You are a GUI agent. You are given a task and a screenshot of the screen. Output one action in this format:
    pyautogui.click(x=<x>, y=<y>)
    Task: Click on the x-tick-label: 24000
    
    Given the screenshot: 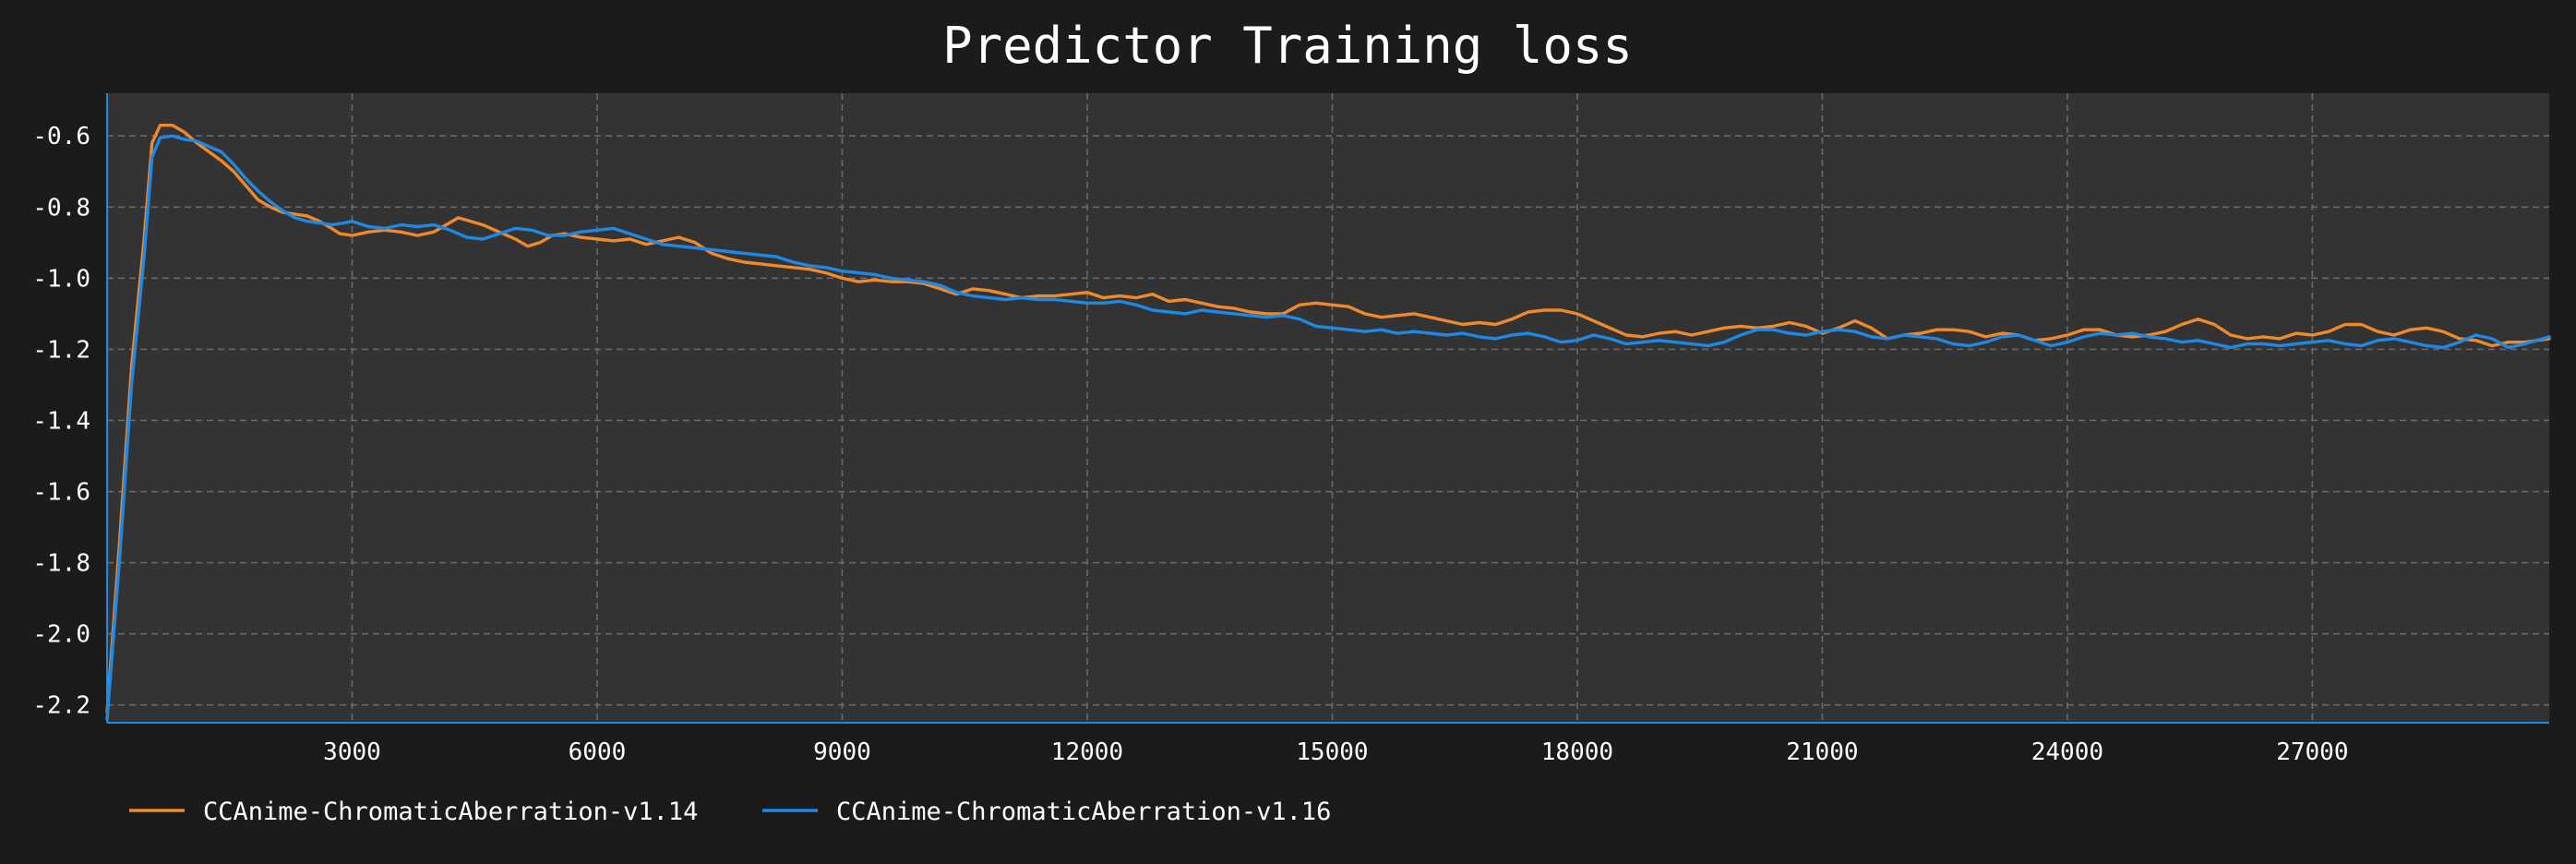 What is the action you would take?
    pyautogui.click(x=2067, y=752)
    